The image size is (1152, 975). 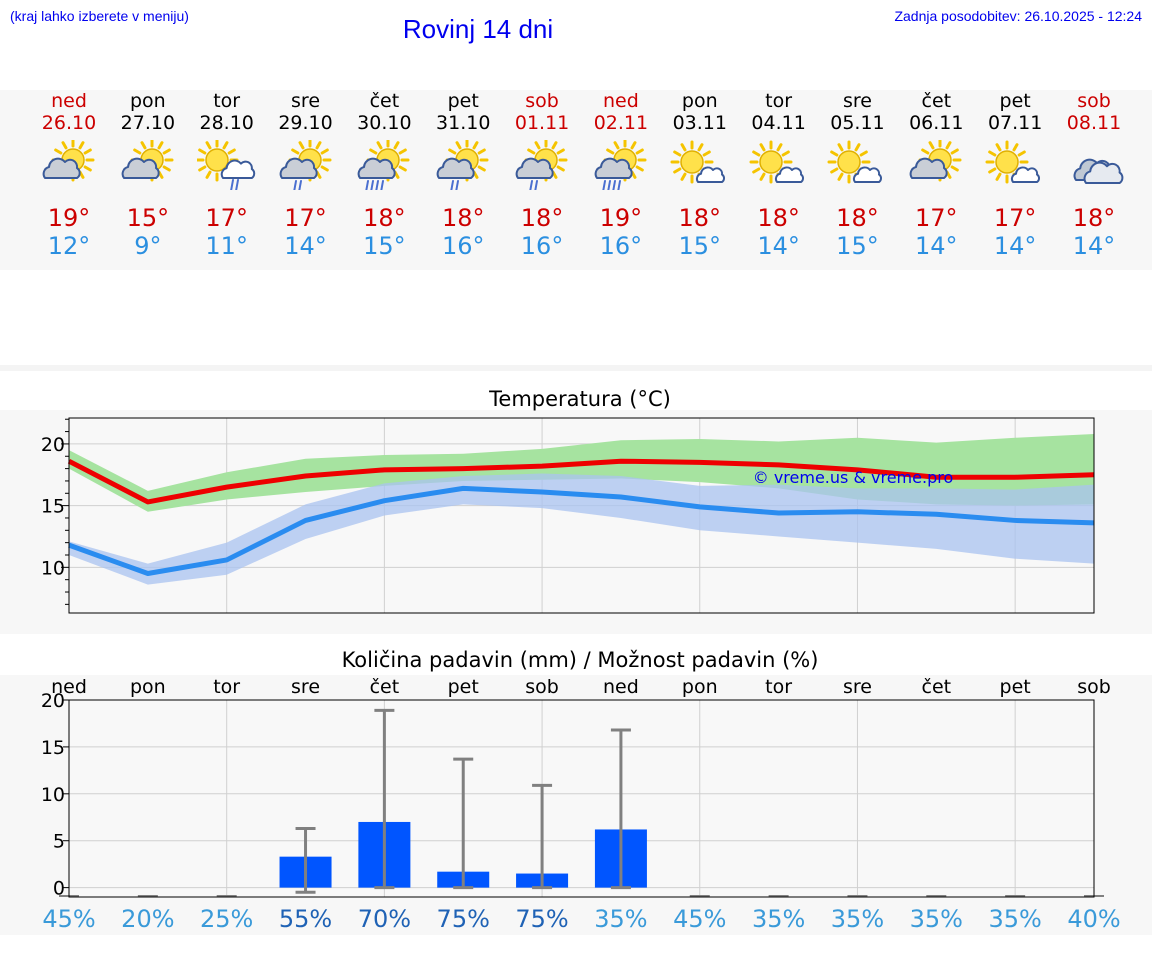 I want to click on y-tick-label: 0, so click(x=59, y=889).